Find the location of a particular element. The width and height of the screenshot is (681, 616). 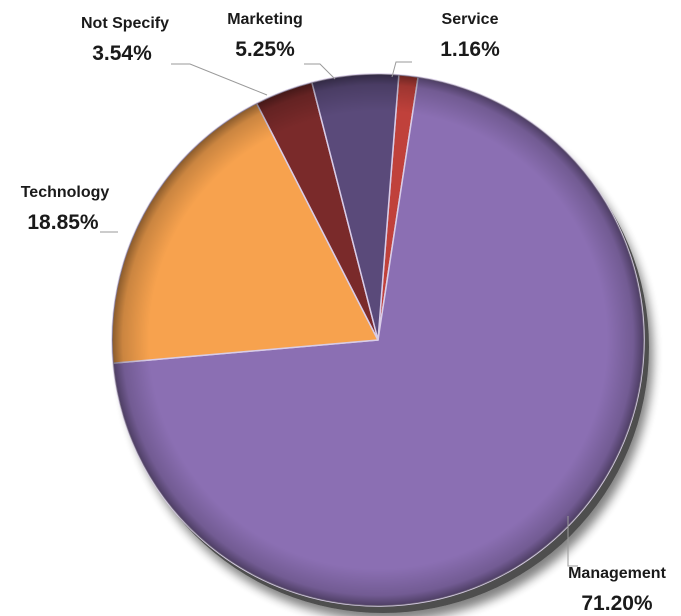

leader-line-marketing is located at coordinates (320, 71).